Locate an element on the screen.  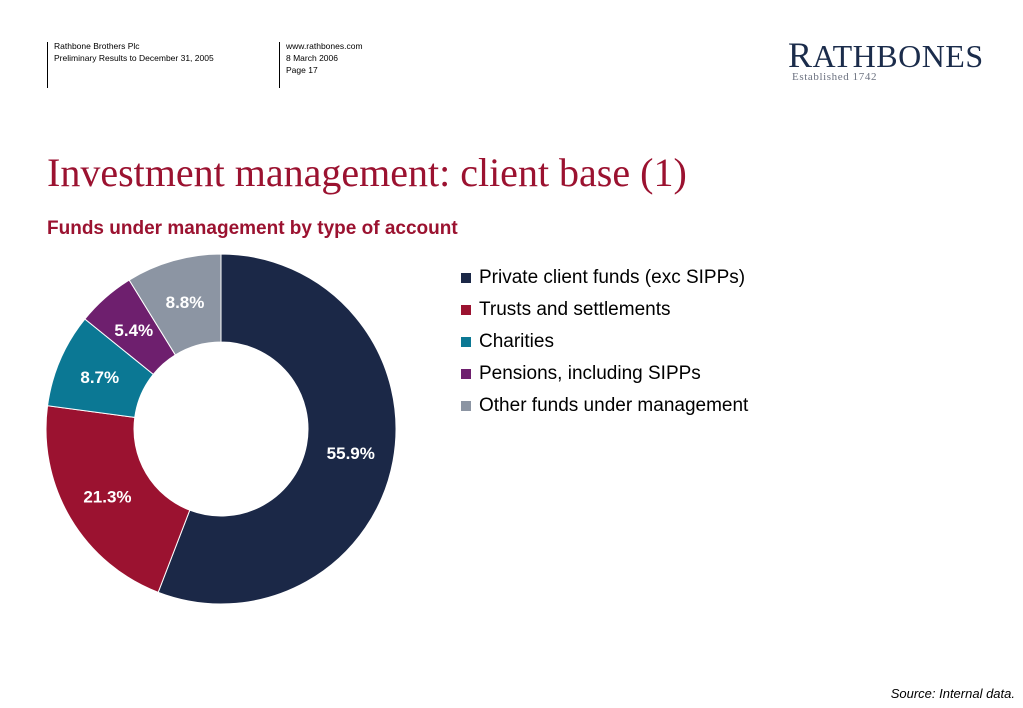
legend-item-2: Charities is located at coordinates (604, 342).